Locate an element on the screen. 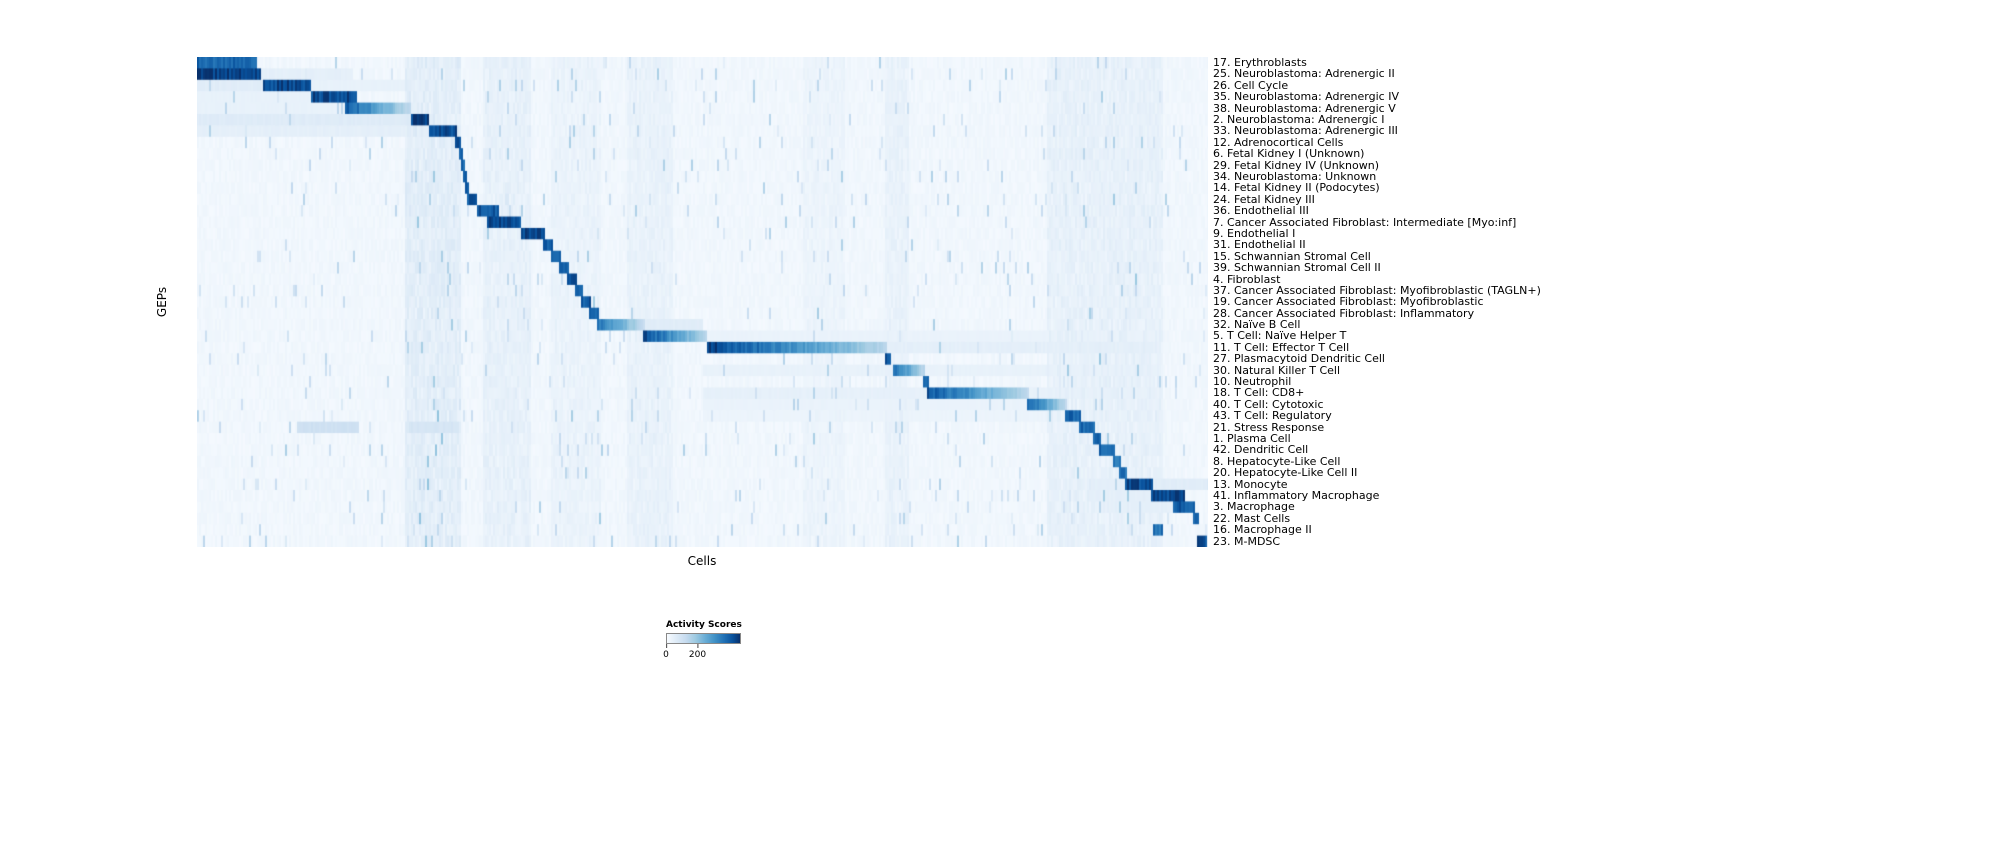 Image resolution: width=2006 pixels, height=851 pixels. legend-tick-max: 200 is located at coordinates (697, 652).